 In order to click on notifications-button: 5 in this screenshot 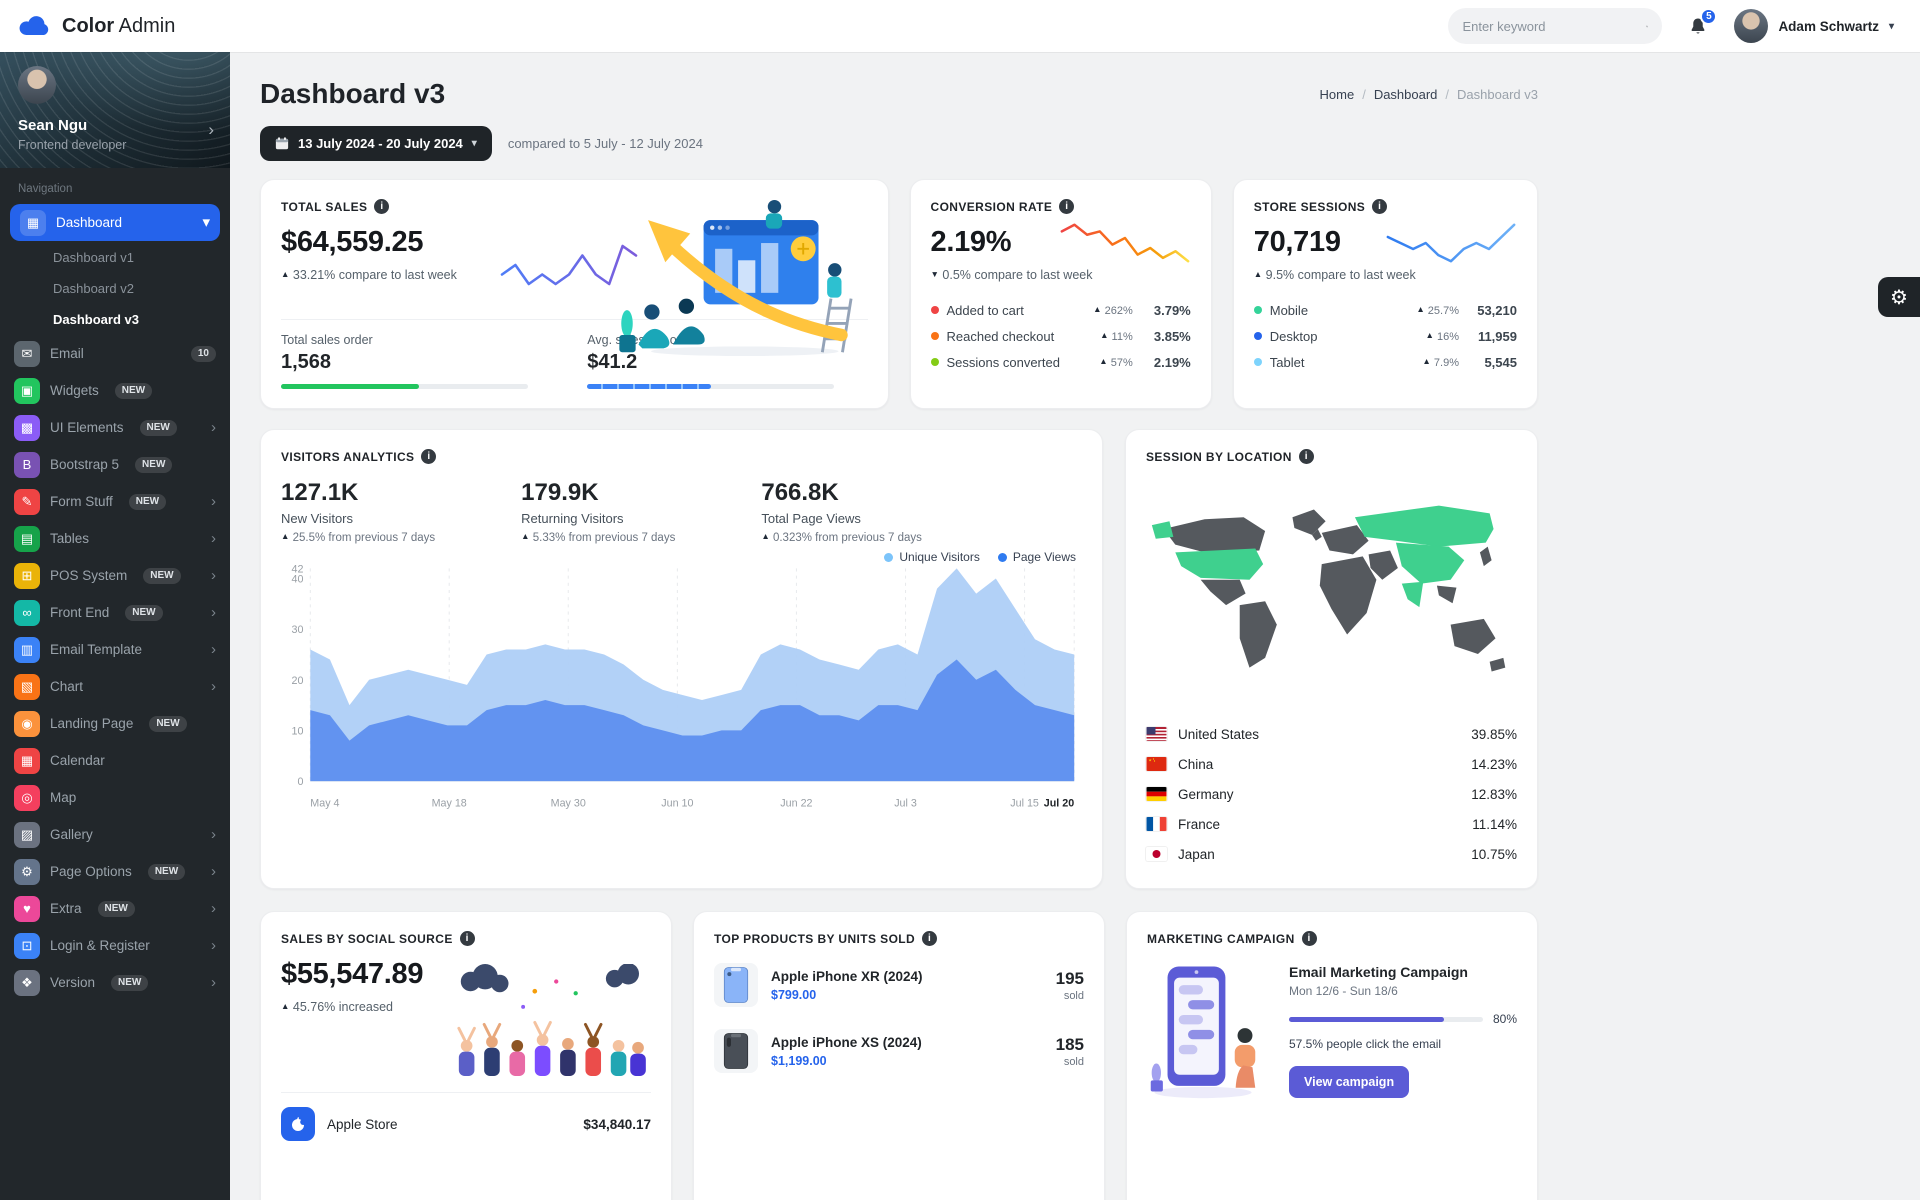, I will do `click(1703, 22)`.